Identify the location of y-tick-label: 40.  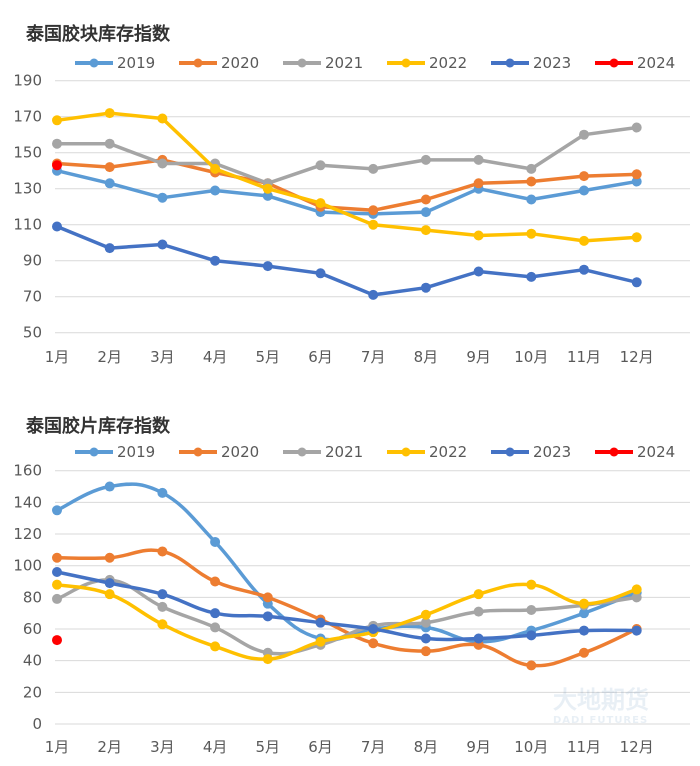
(32, 661).